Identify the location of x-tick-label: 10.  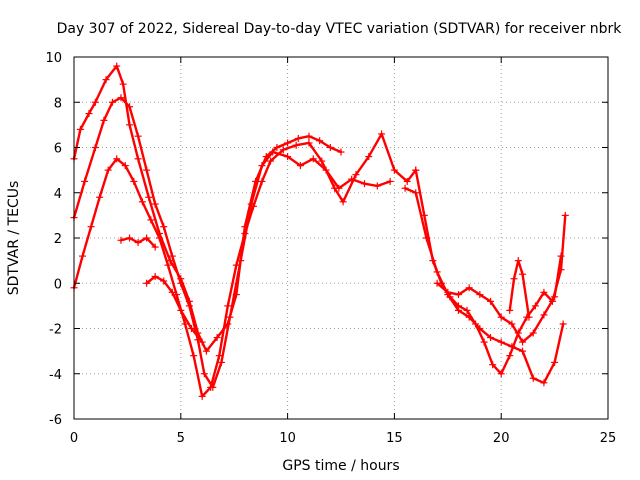
(287, 438).